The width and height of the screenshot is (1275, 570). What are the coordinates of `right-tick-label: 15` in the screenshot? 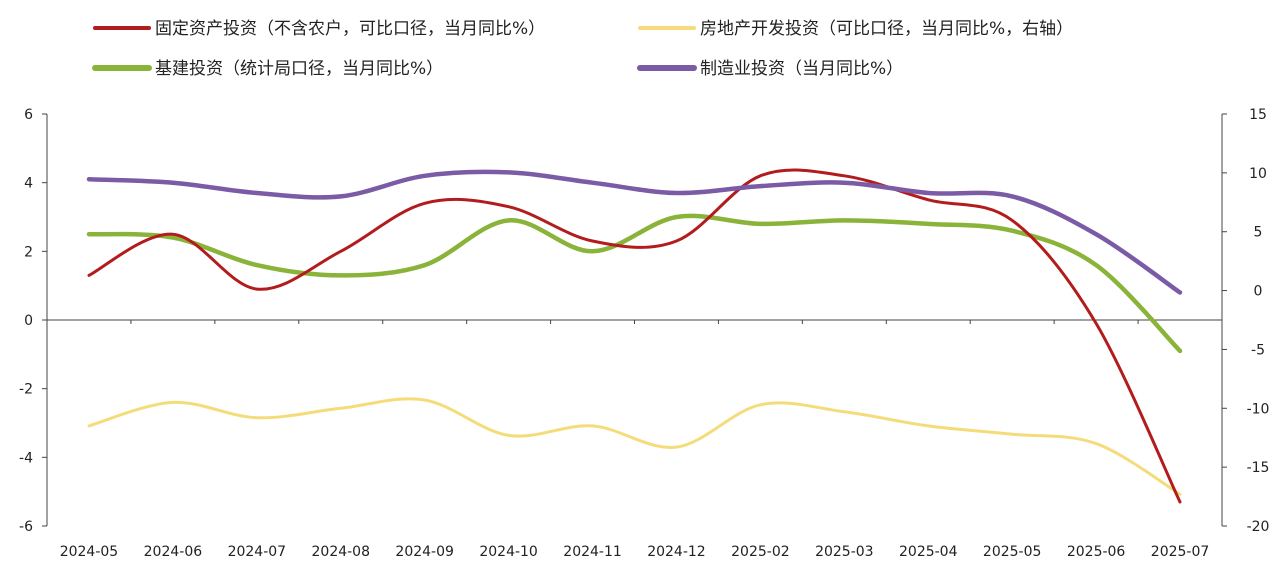 It's located at (1258, 115).